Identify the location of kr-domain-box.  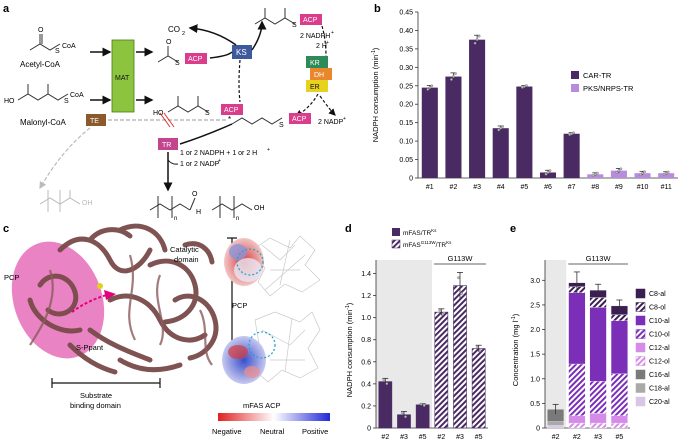
(317, 62).